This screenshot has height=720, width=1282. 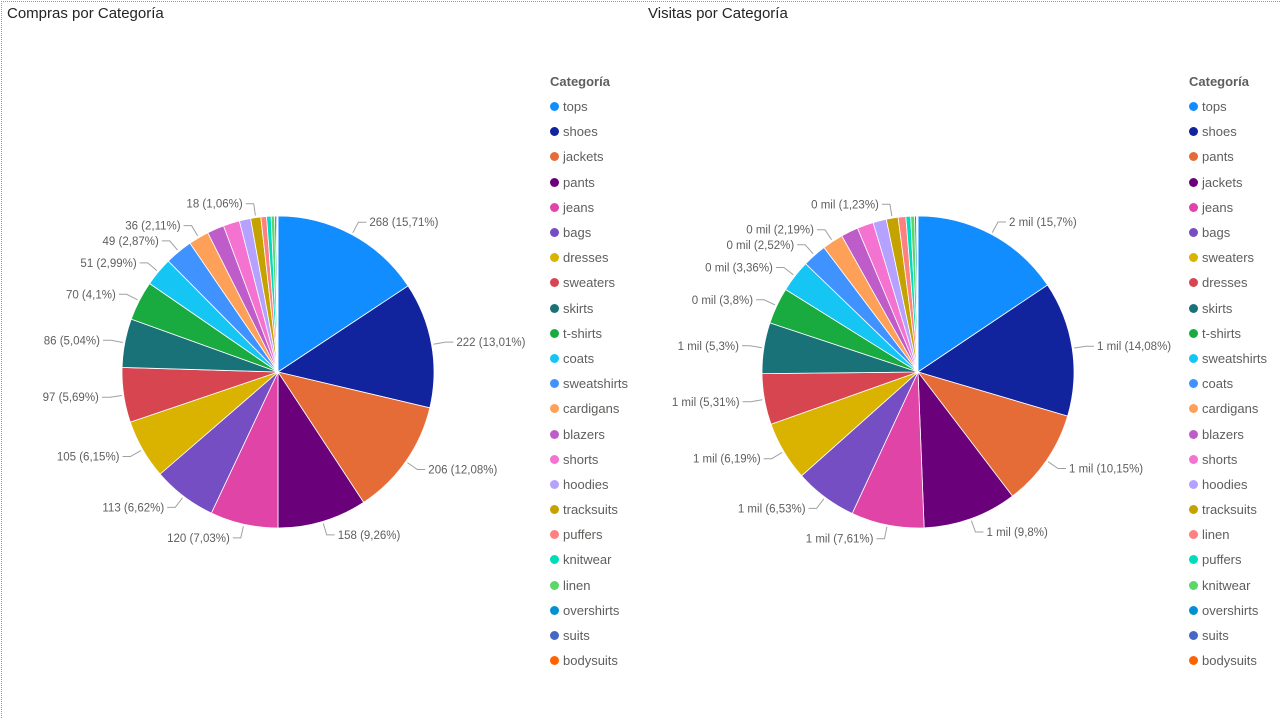 I want to click on legend-label: jackets, so click(x=1222, y=182).